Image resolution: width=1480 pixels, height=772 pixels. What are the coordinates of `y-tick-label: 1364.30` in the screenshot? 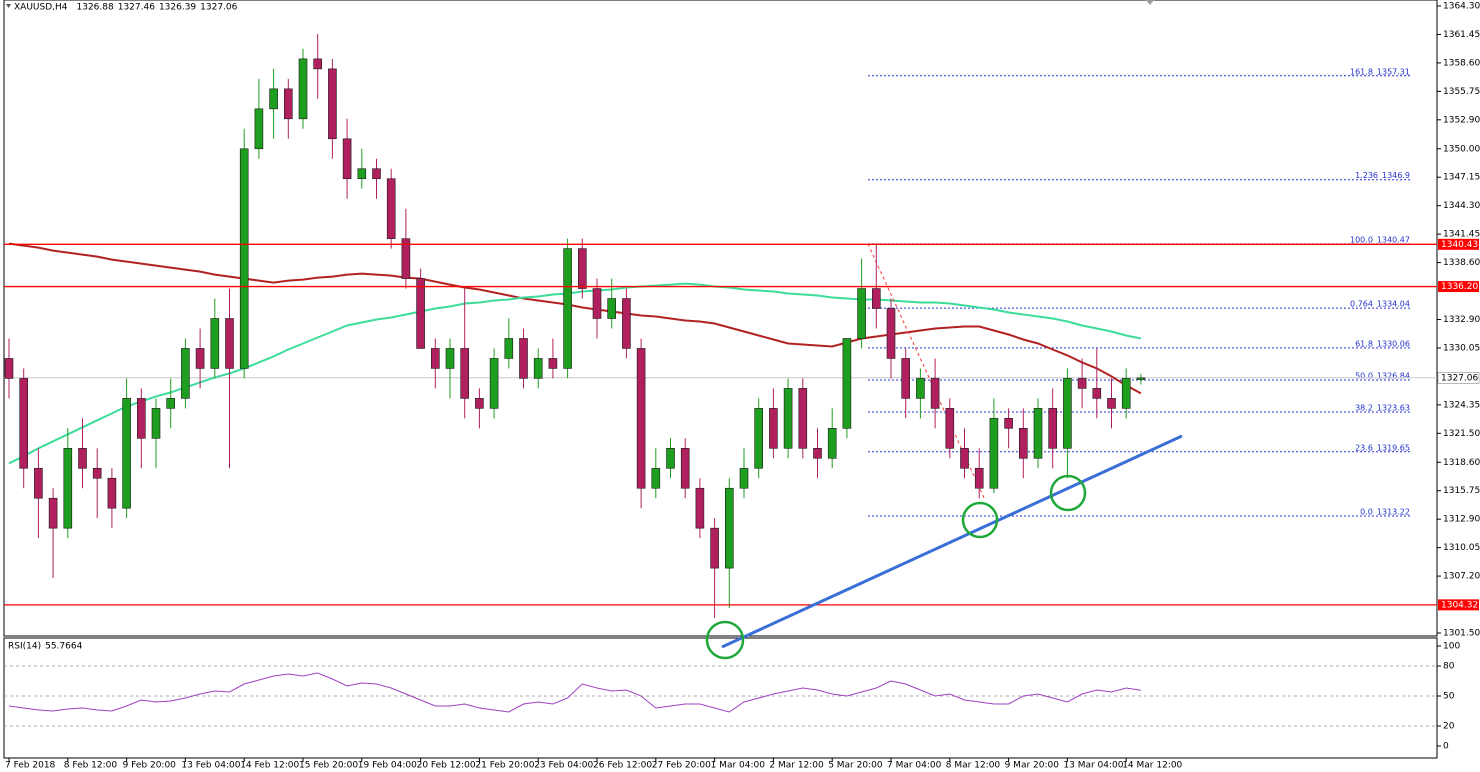 It's located at (1461, 6).